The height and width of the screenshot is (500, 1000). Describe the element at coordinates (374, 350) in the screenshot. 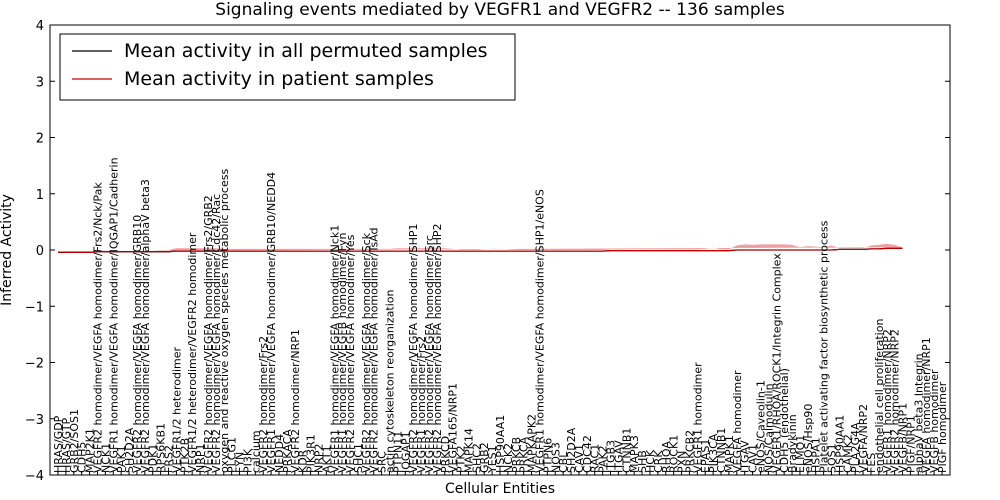

I see `x-tick-label: VEGFR2 homodimer/VEGFA homodimer/TsAd` at that location.